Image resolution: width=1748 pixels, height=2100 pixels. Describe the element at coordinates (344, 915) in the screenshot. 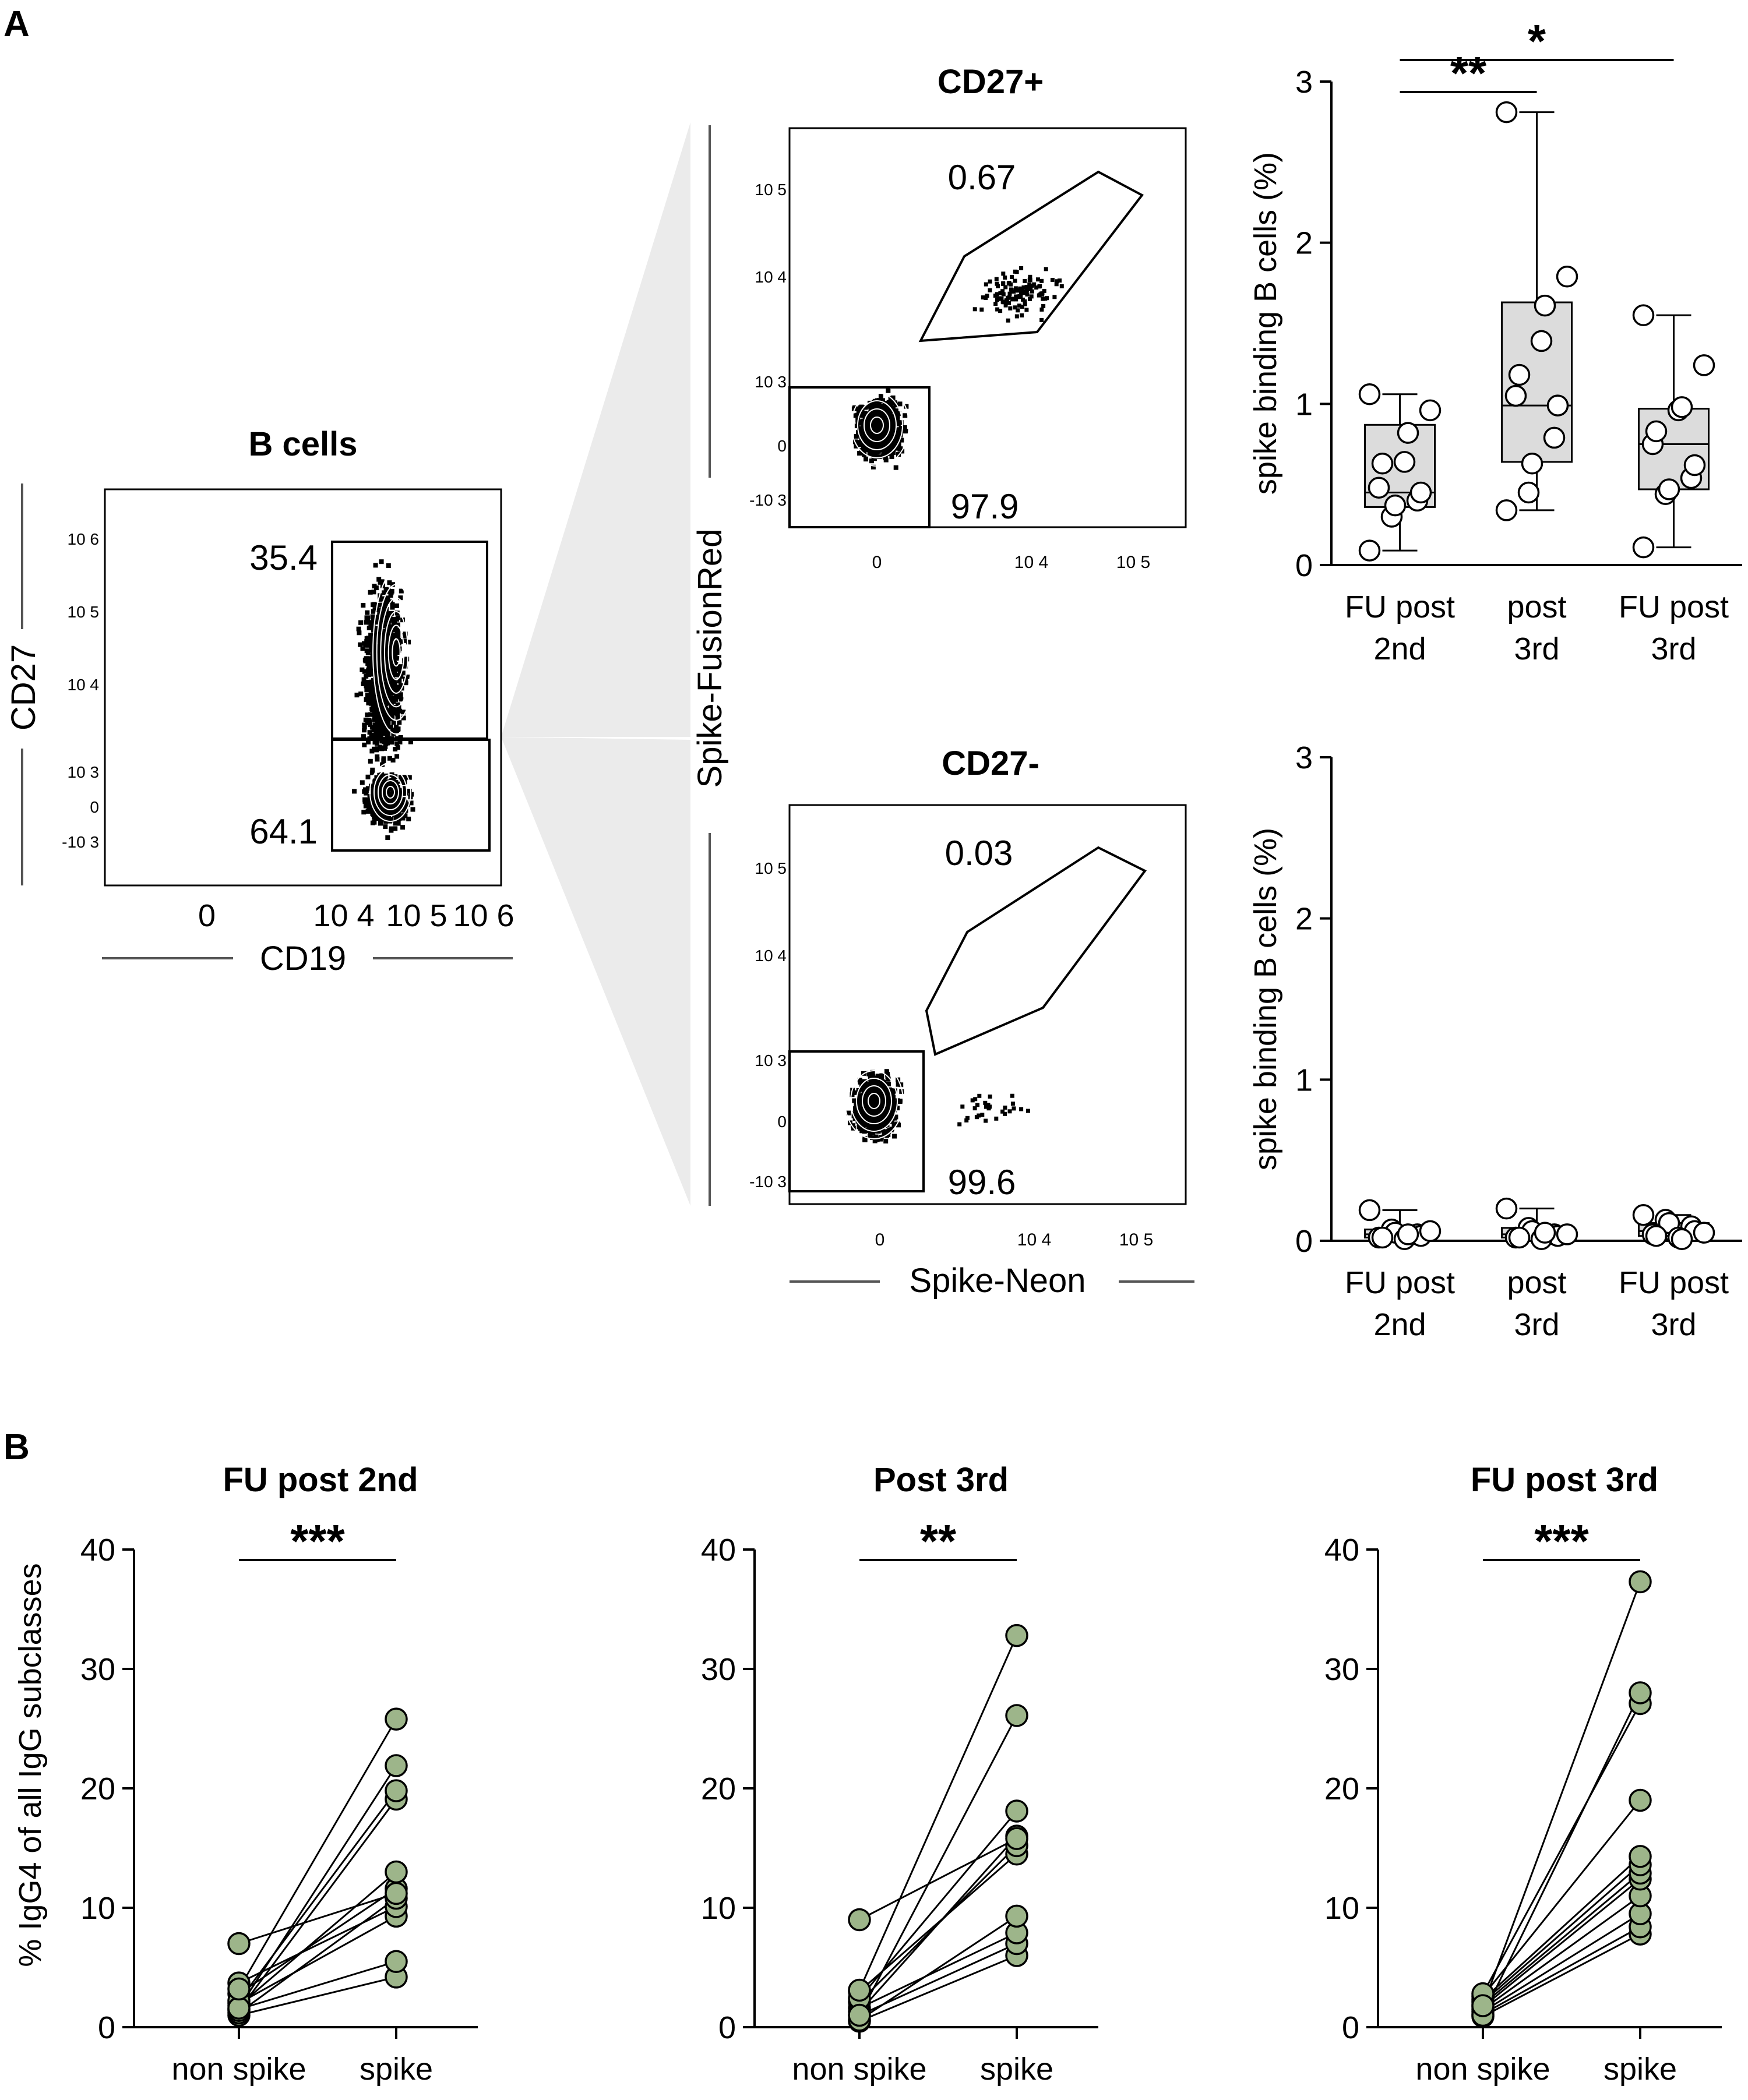

I see `xtick-bcells-1: 10 4` at that location.